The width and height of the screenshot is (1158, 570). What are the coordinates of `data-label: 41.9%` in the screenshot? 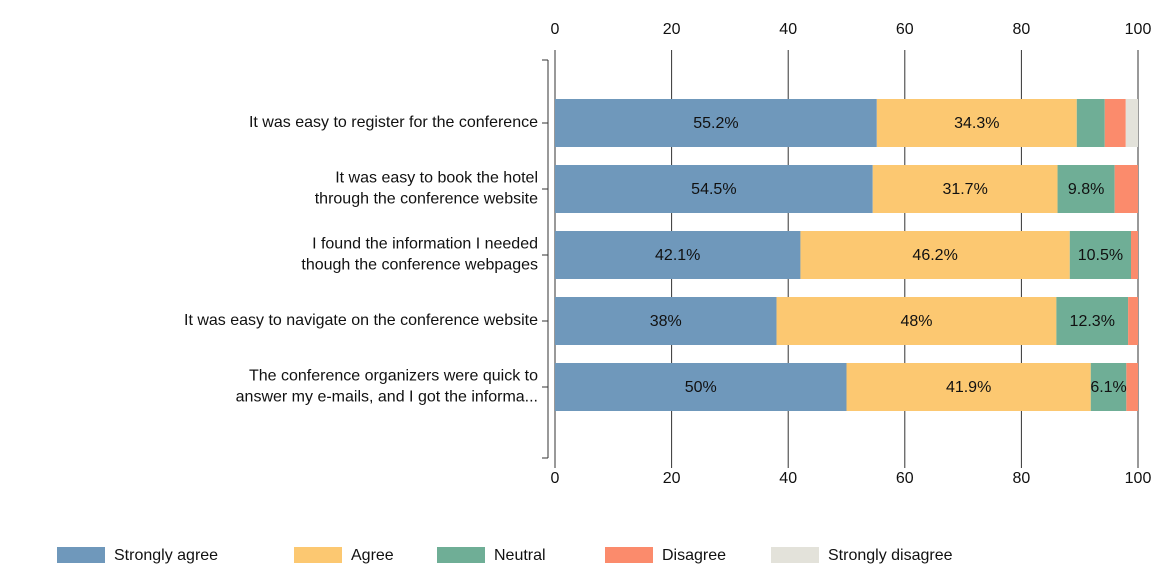 It's located at (968, 387).